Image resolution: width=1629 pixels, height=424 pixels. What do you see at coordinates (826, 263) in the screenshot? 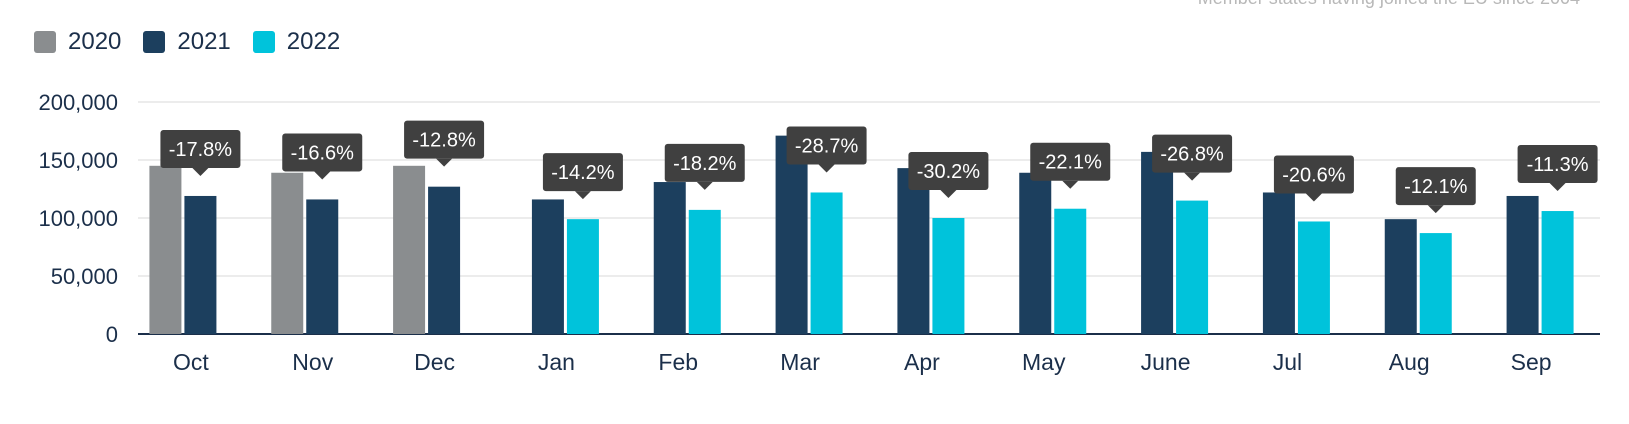
I see `bar-2022-mar` at bounding box center [826, 263].